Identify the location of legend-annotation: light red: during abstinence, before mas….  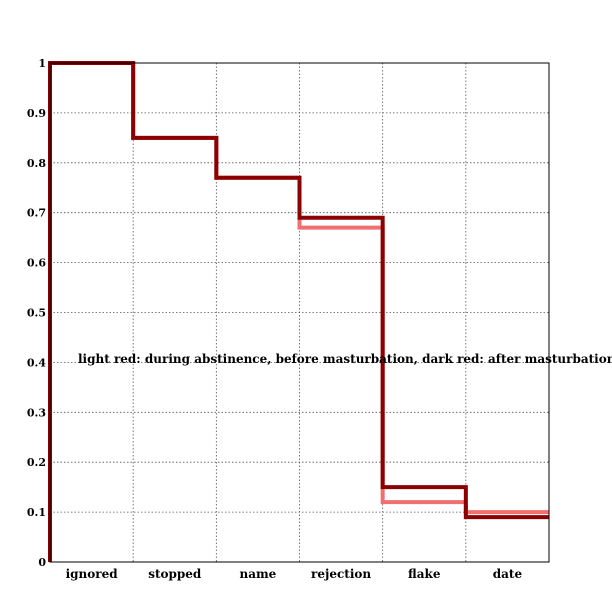
(345, 359).